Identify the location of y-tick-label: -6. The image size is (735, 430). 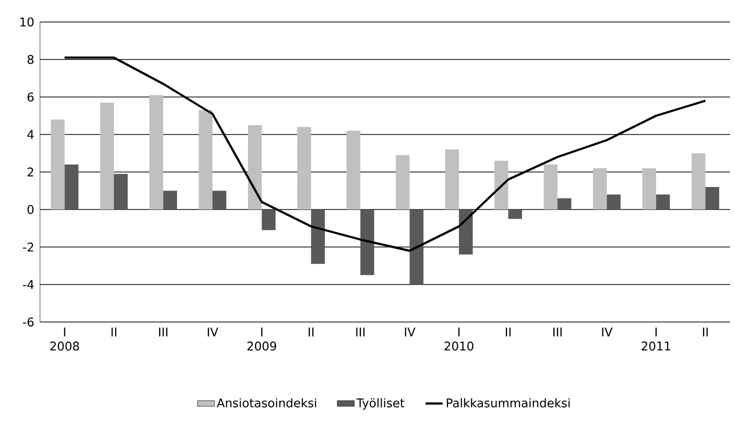
(28, 322).